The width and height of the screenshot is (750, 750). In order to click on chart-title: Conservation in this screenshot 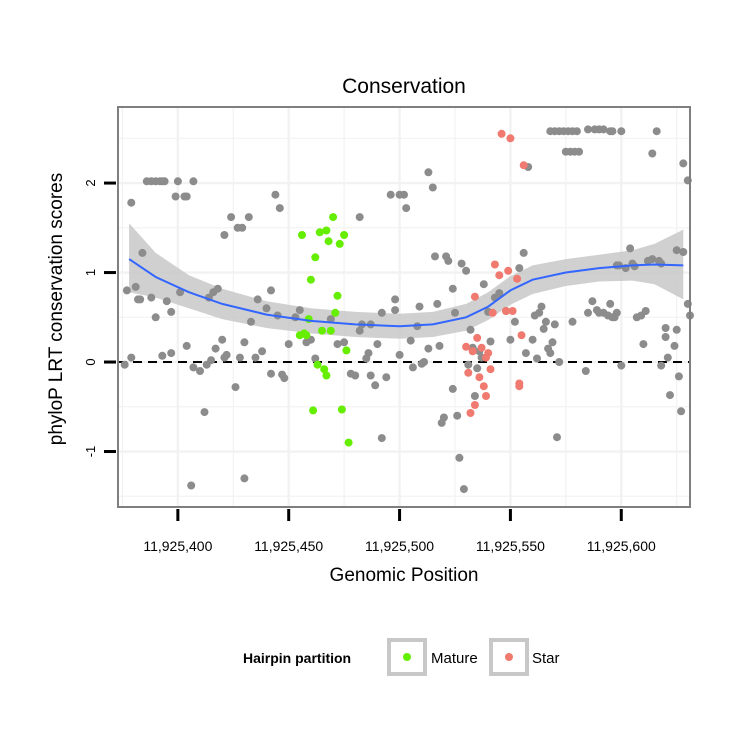, I will do `click(404, 86)`.